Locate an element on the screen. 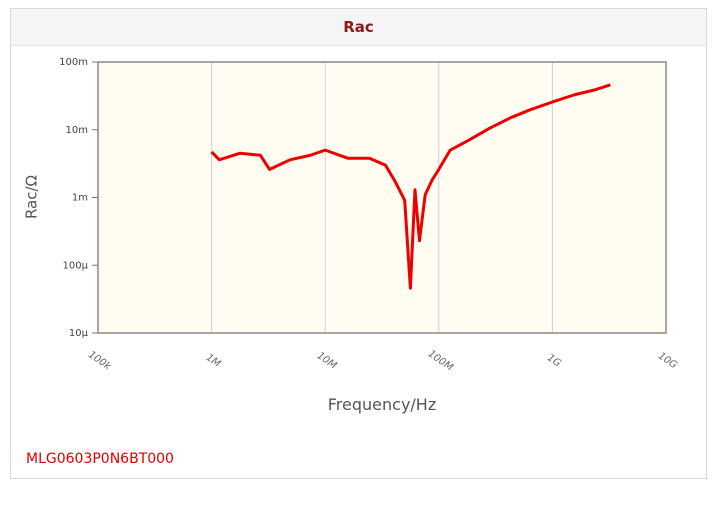 The width and height of the screenshot is (715, 507). y-tick-label: 10μ is located at coordinates (79, 333).